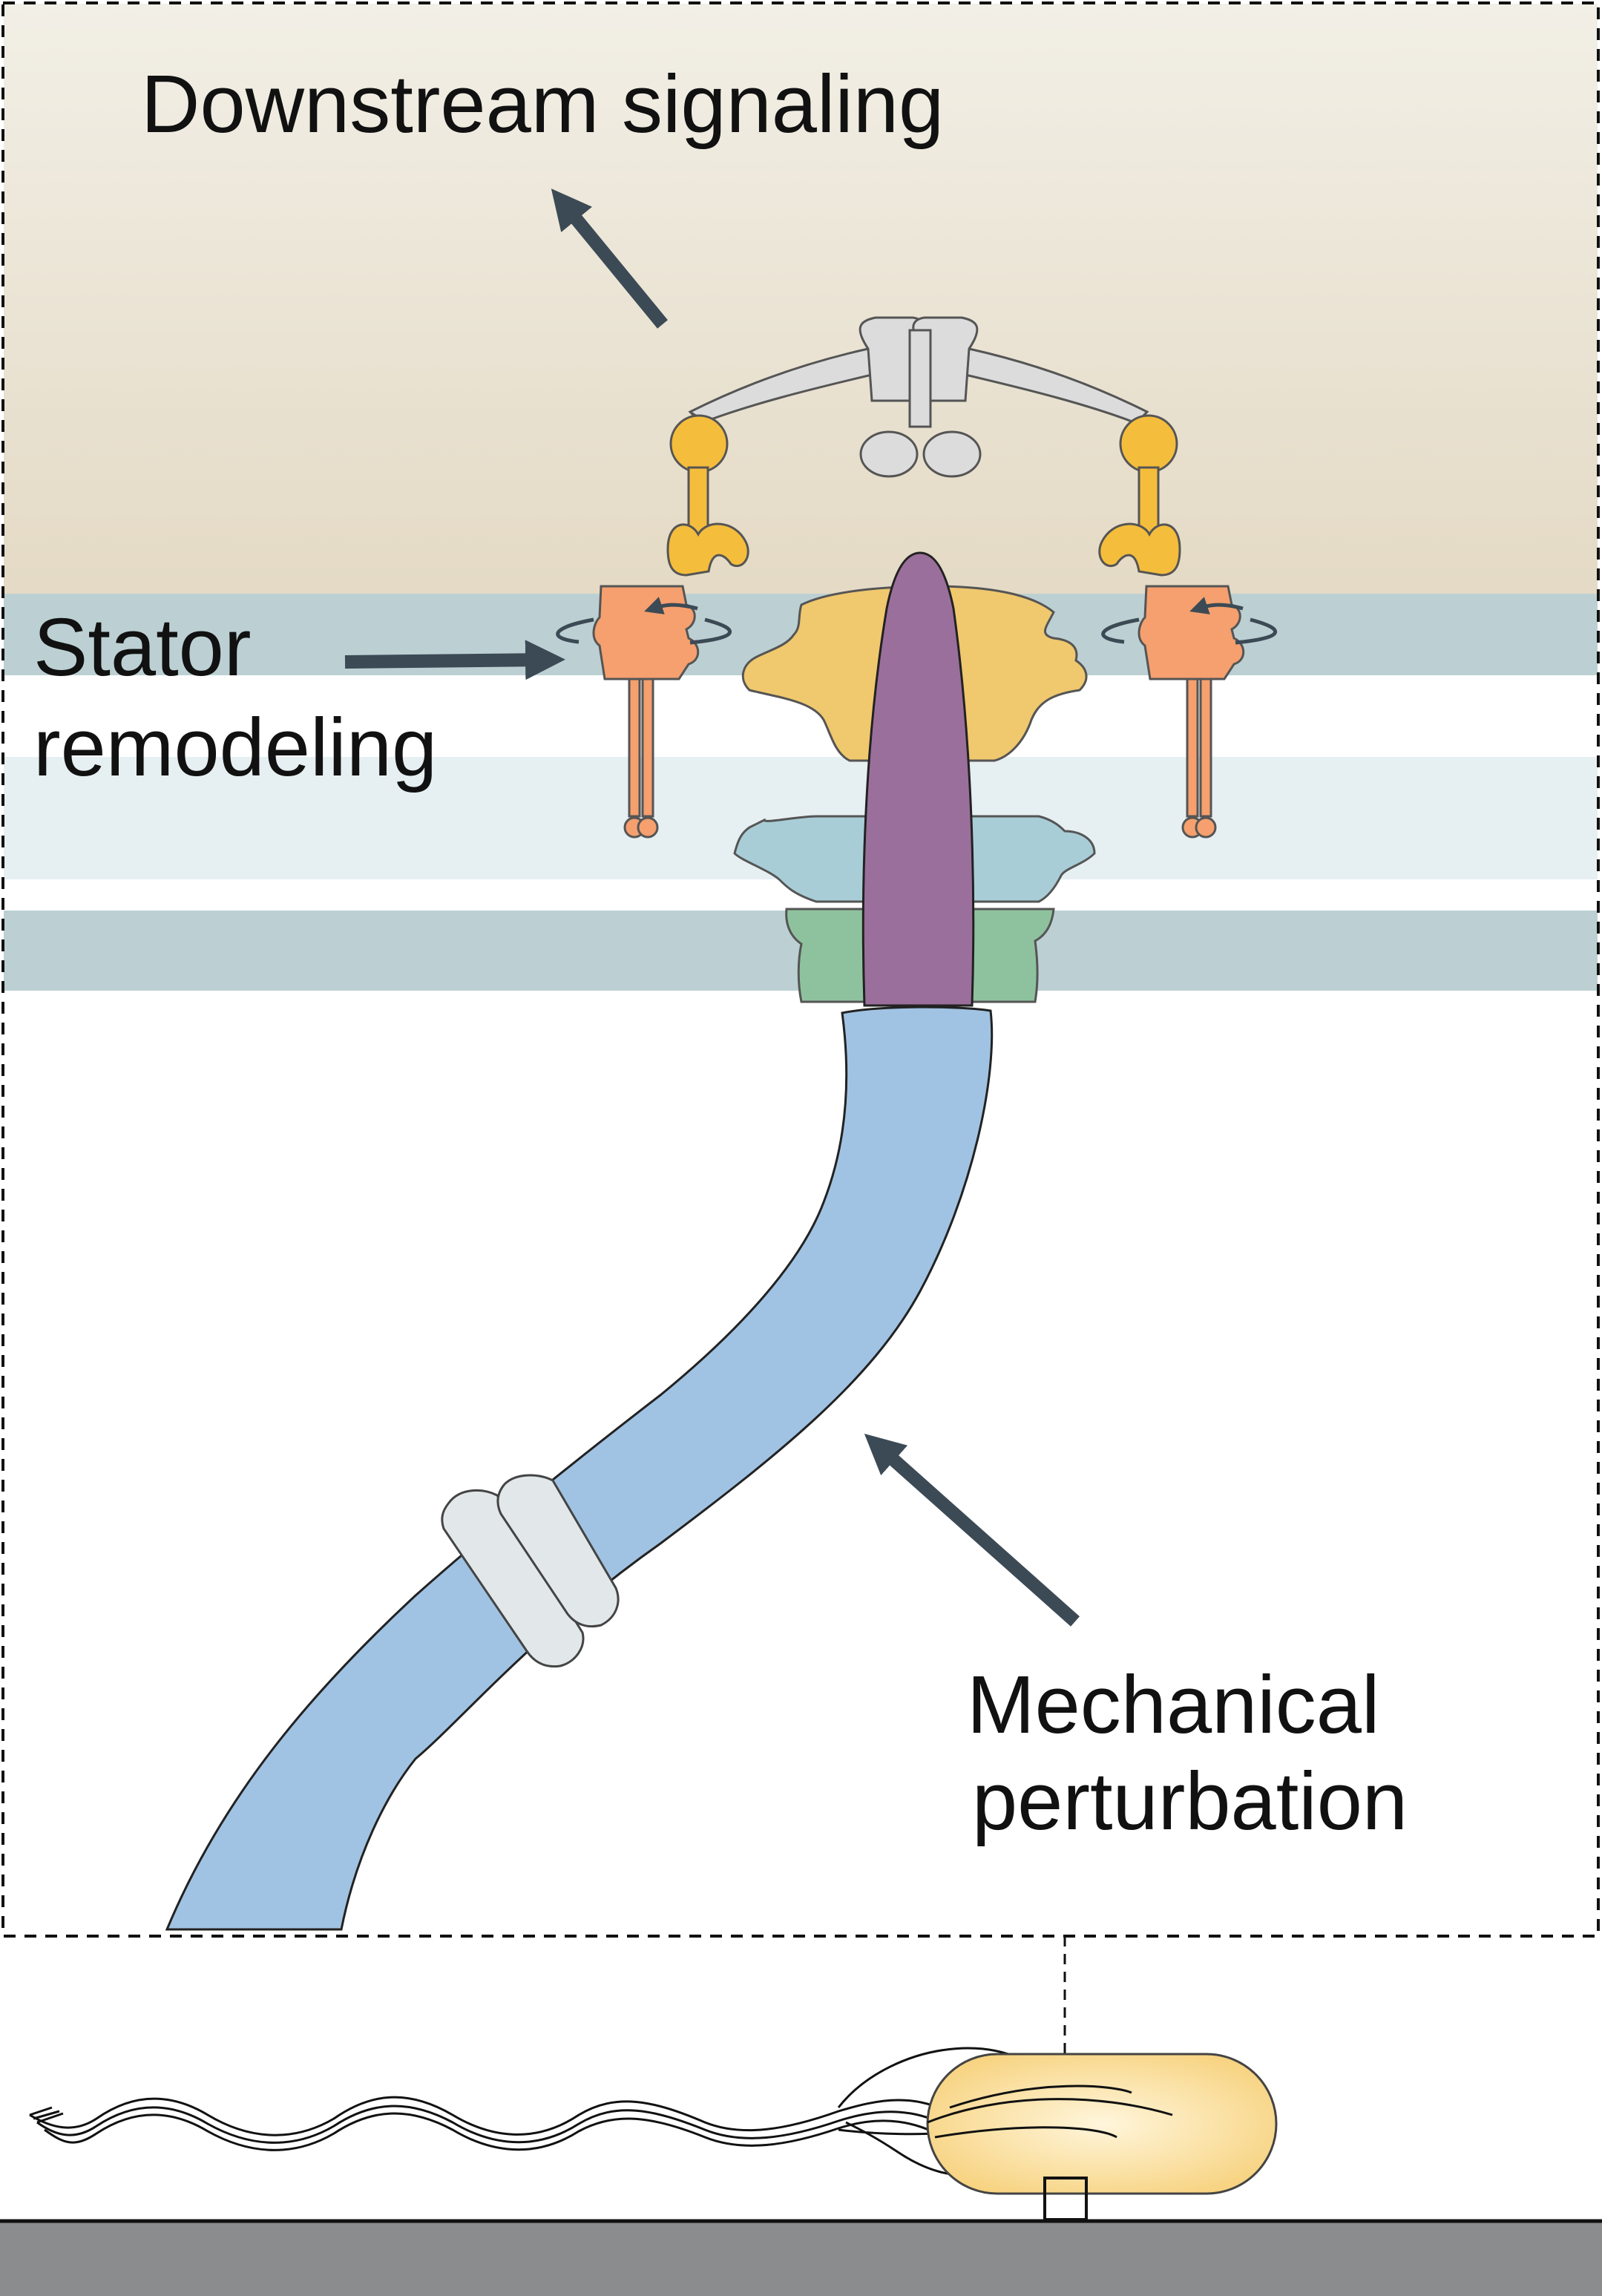  Describe the element at coordinates (530, 1571) in the screenshot. I see `hook-filament-junction` at that location.